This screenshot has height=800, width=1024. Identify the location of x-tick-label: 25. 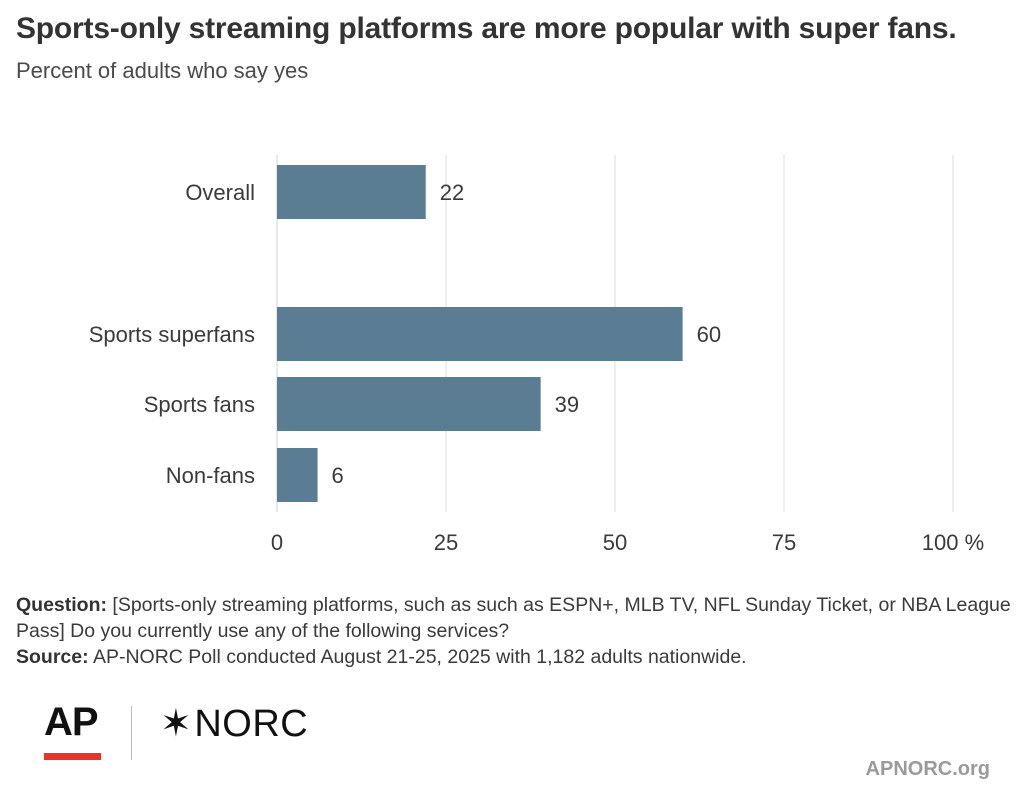
(446, 542).